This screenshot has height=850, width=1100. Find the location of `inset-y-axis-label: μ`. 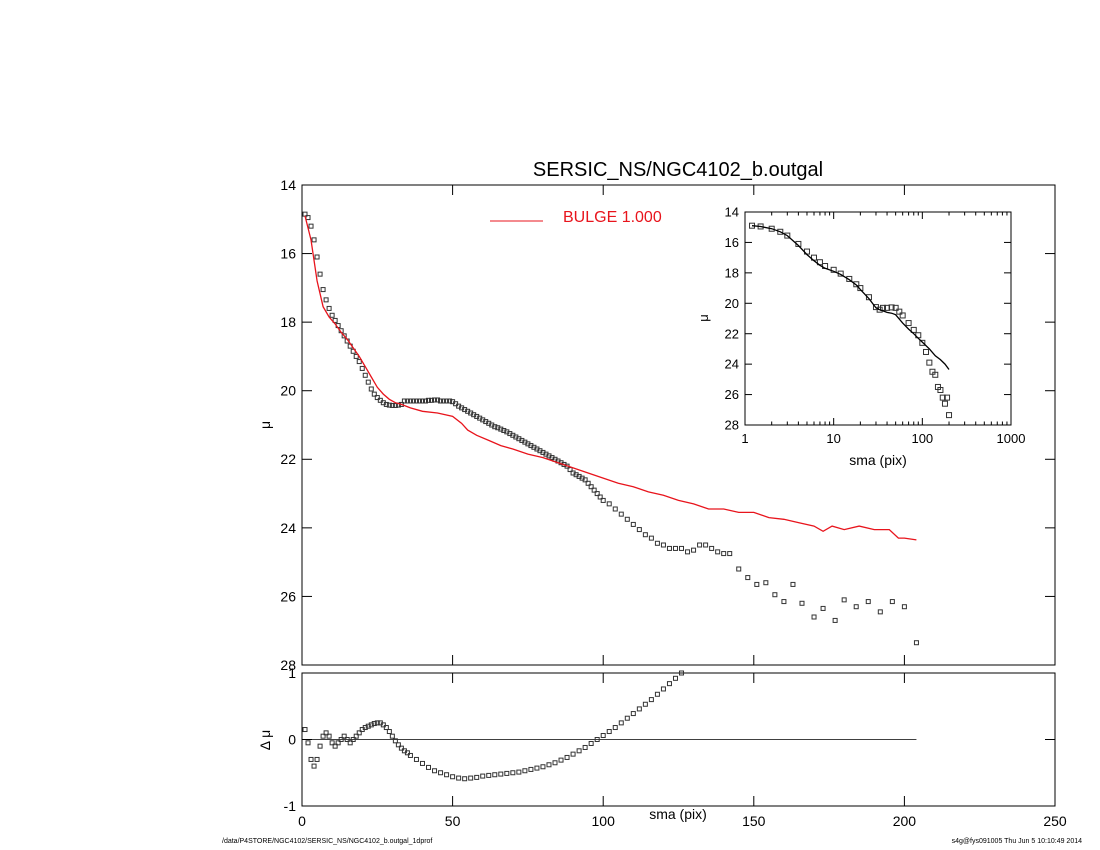

inset-y-axis-label: μ is located at coordinates (703, 318).